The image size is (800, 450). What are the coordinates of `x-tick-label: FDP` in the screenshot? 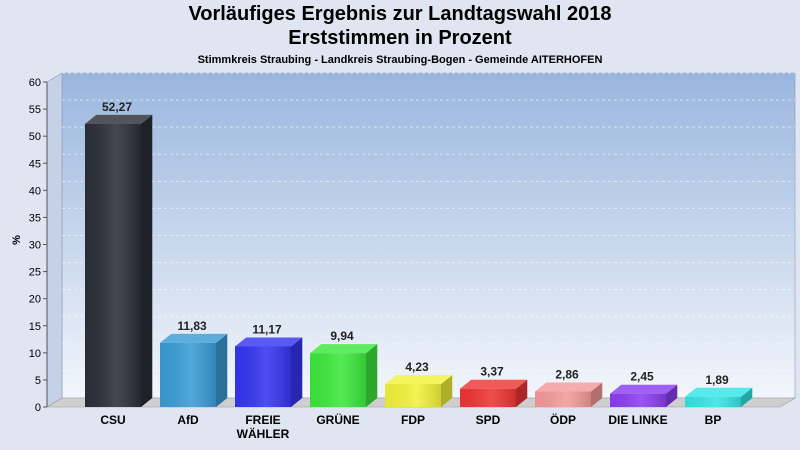 It's located at (413, 420).